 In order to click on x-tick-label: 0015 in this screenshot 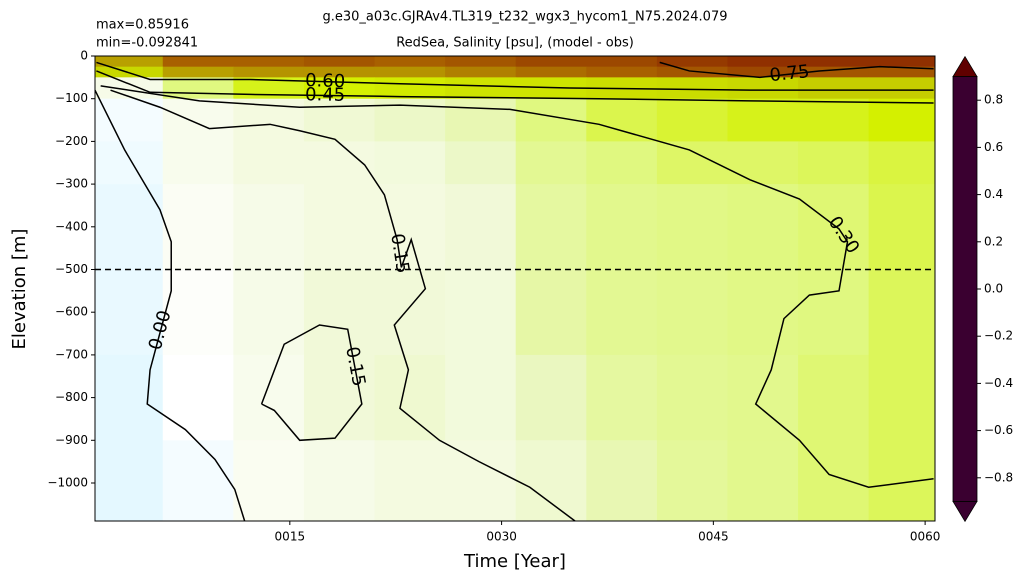, I will do `click(290, 537)`.